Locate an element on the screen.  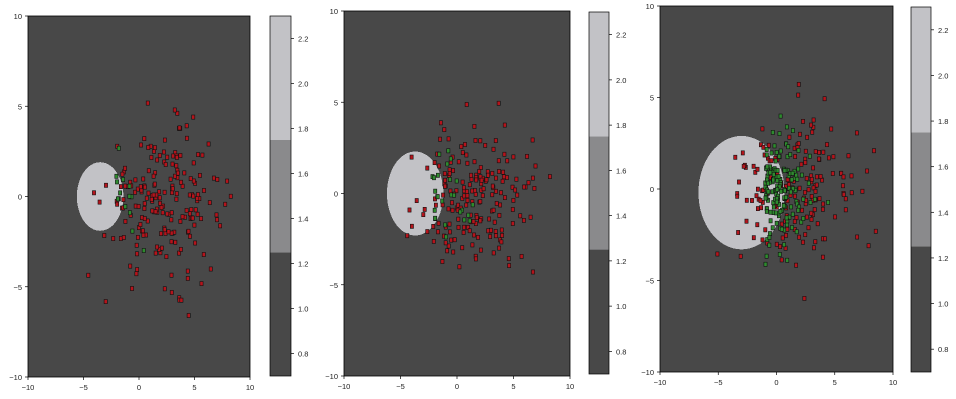
colorbar-tick-label: 2.0 is located at coordinates (303, 84).